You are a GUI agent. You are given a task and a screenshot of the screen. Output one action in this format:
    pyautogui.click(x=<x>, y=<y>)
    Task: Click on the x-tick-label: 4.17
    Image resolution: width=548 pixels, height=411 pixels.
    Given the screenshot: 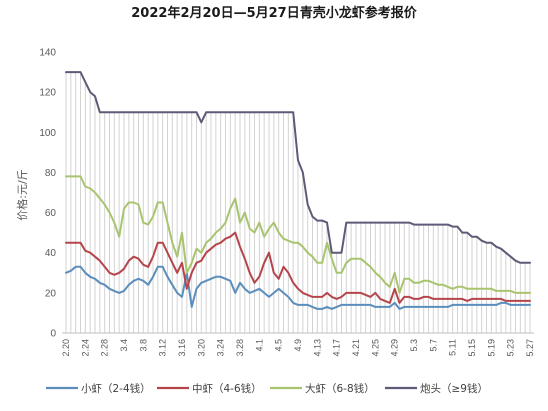 What is the action you would take?
    pyautogui.click(x=337, y=348)
    